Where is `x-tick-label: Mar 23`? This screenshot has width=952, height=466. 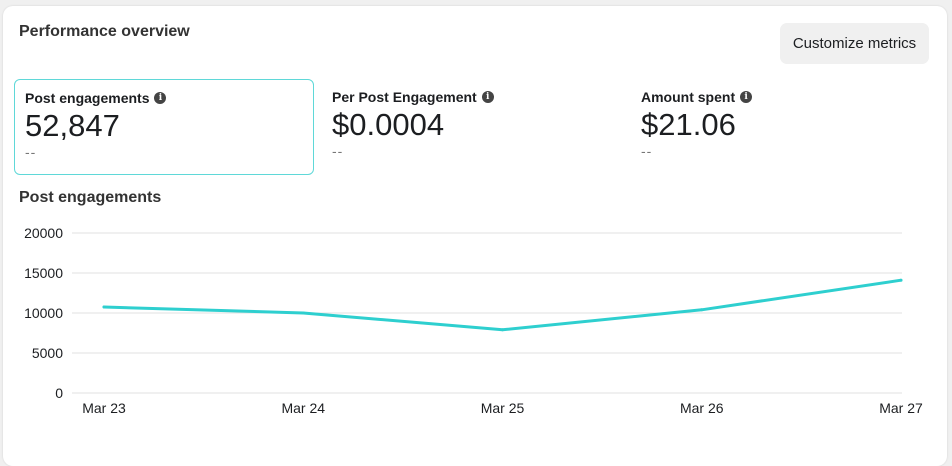
x-tick-label: Mar 23 is located at coordinates (104, 408).